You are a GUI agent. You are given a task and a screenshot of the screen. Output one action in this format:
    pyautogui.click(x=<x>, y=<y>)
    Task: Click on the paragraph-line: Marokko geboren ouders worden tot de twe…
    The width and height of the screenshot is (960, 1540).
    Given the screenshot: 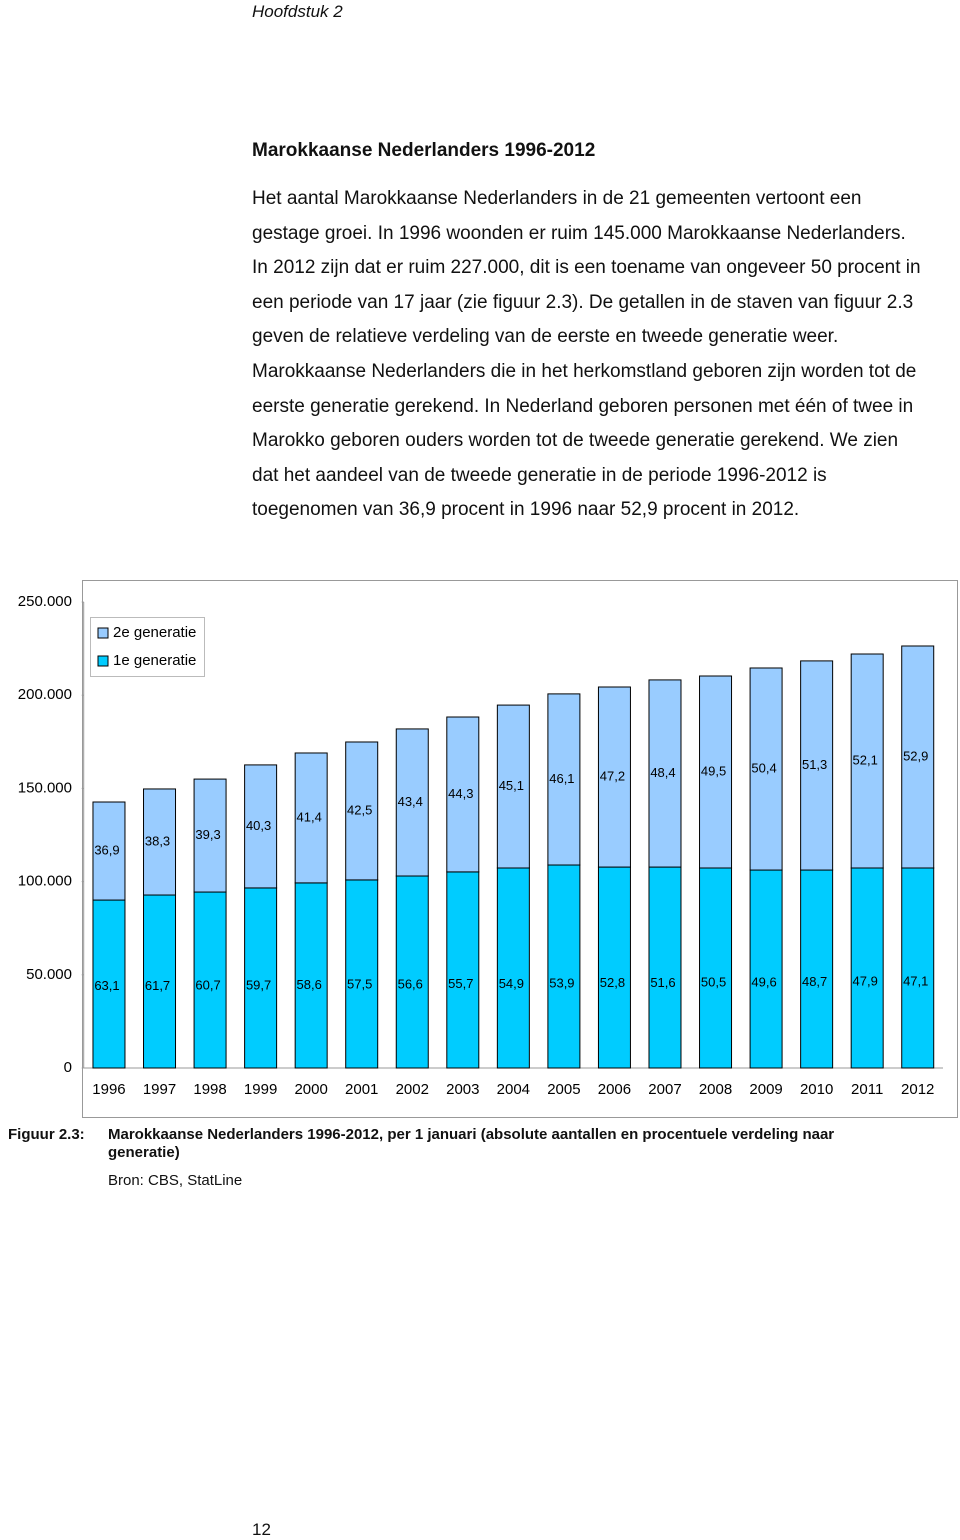 What is the action you would take?
    pyautogui.click(x=575, y=441)
    